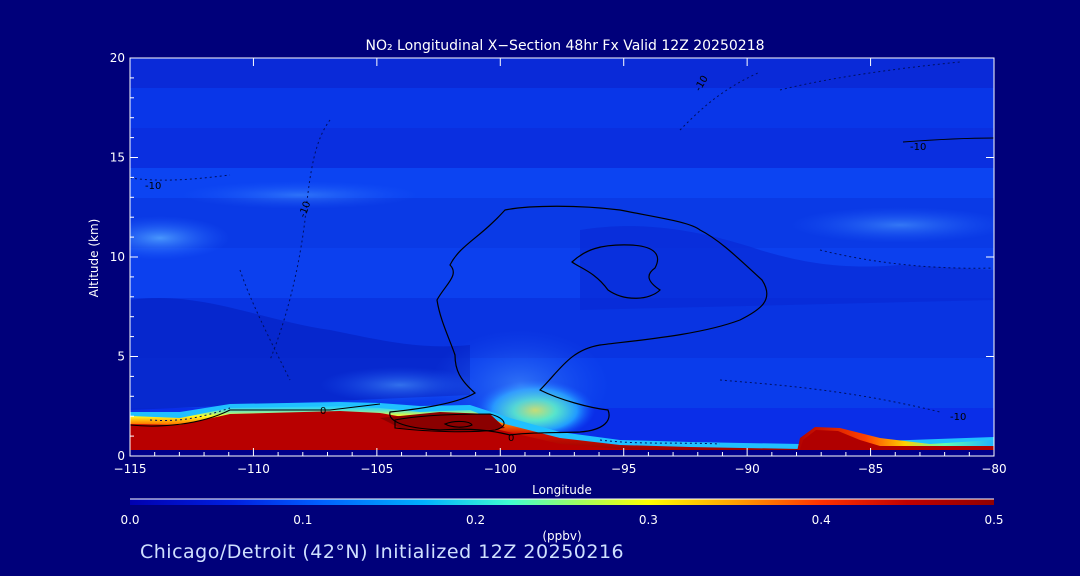  What do you see at coordinates (896, 443) in the screenshot?
I see `surface-hump-core` at bounding box center [896, 443].